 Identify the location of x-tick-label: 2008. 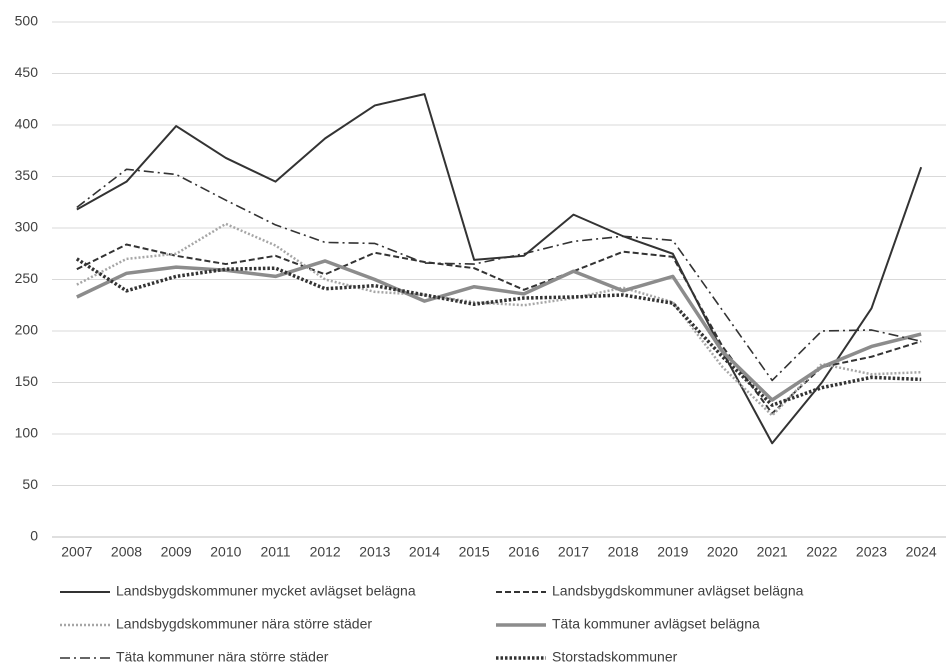
(126, 552).